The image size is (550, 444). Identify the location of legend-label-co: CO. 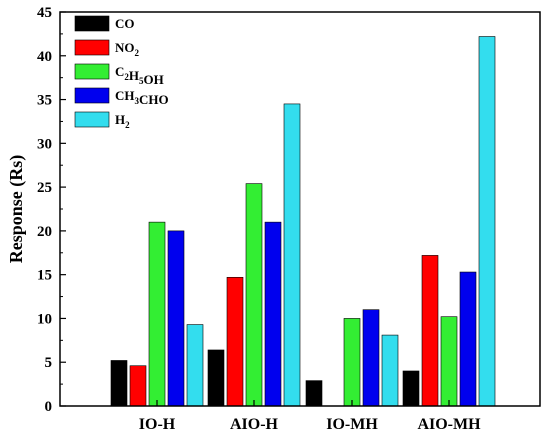
(125, 23).